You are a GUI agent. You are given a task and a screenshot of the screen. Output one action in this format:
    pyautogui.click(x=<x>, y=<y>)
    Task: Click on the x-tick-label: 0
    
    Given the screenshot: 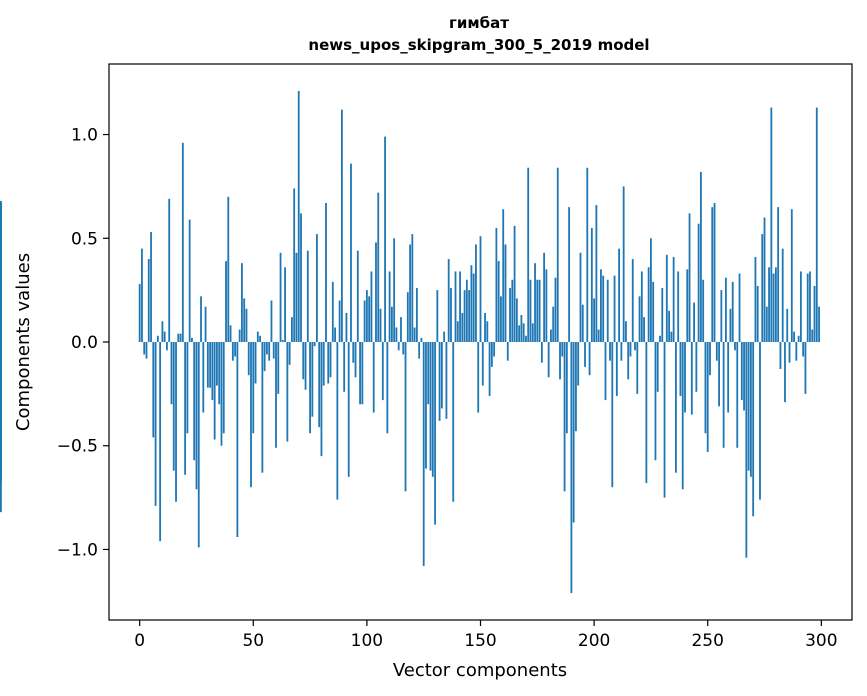 What is the action you would take?
    pyautogui.click(x=139, y=641)
    